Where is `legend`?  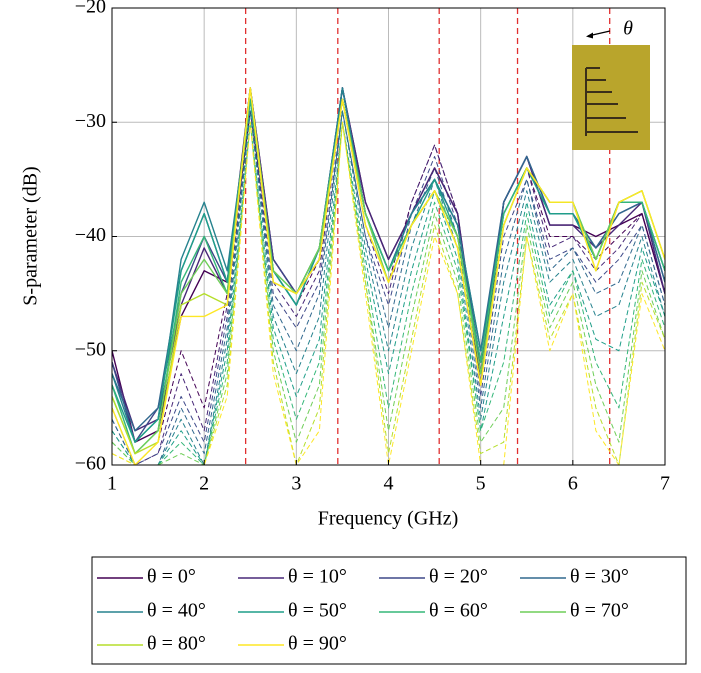
legend is located at coordinates (389, 610).